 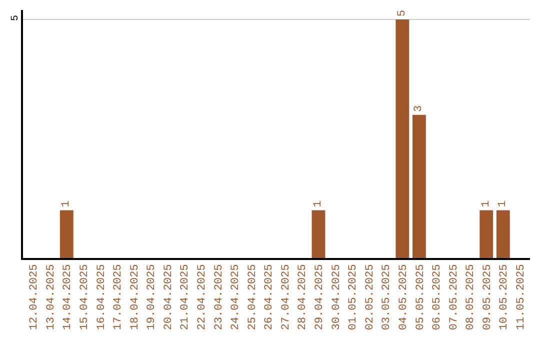 What do you see at coordinates (152, 297) in the screenshot?
I see `x-tick-label: 19.04.2025` at bounding box center [152, 297].